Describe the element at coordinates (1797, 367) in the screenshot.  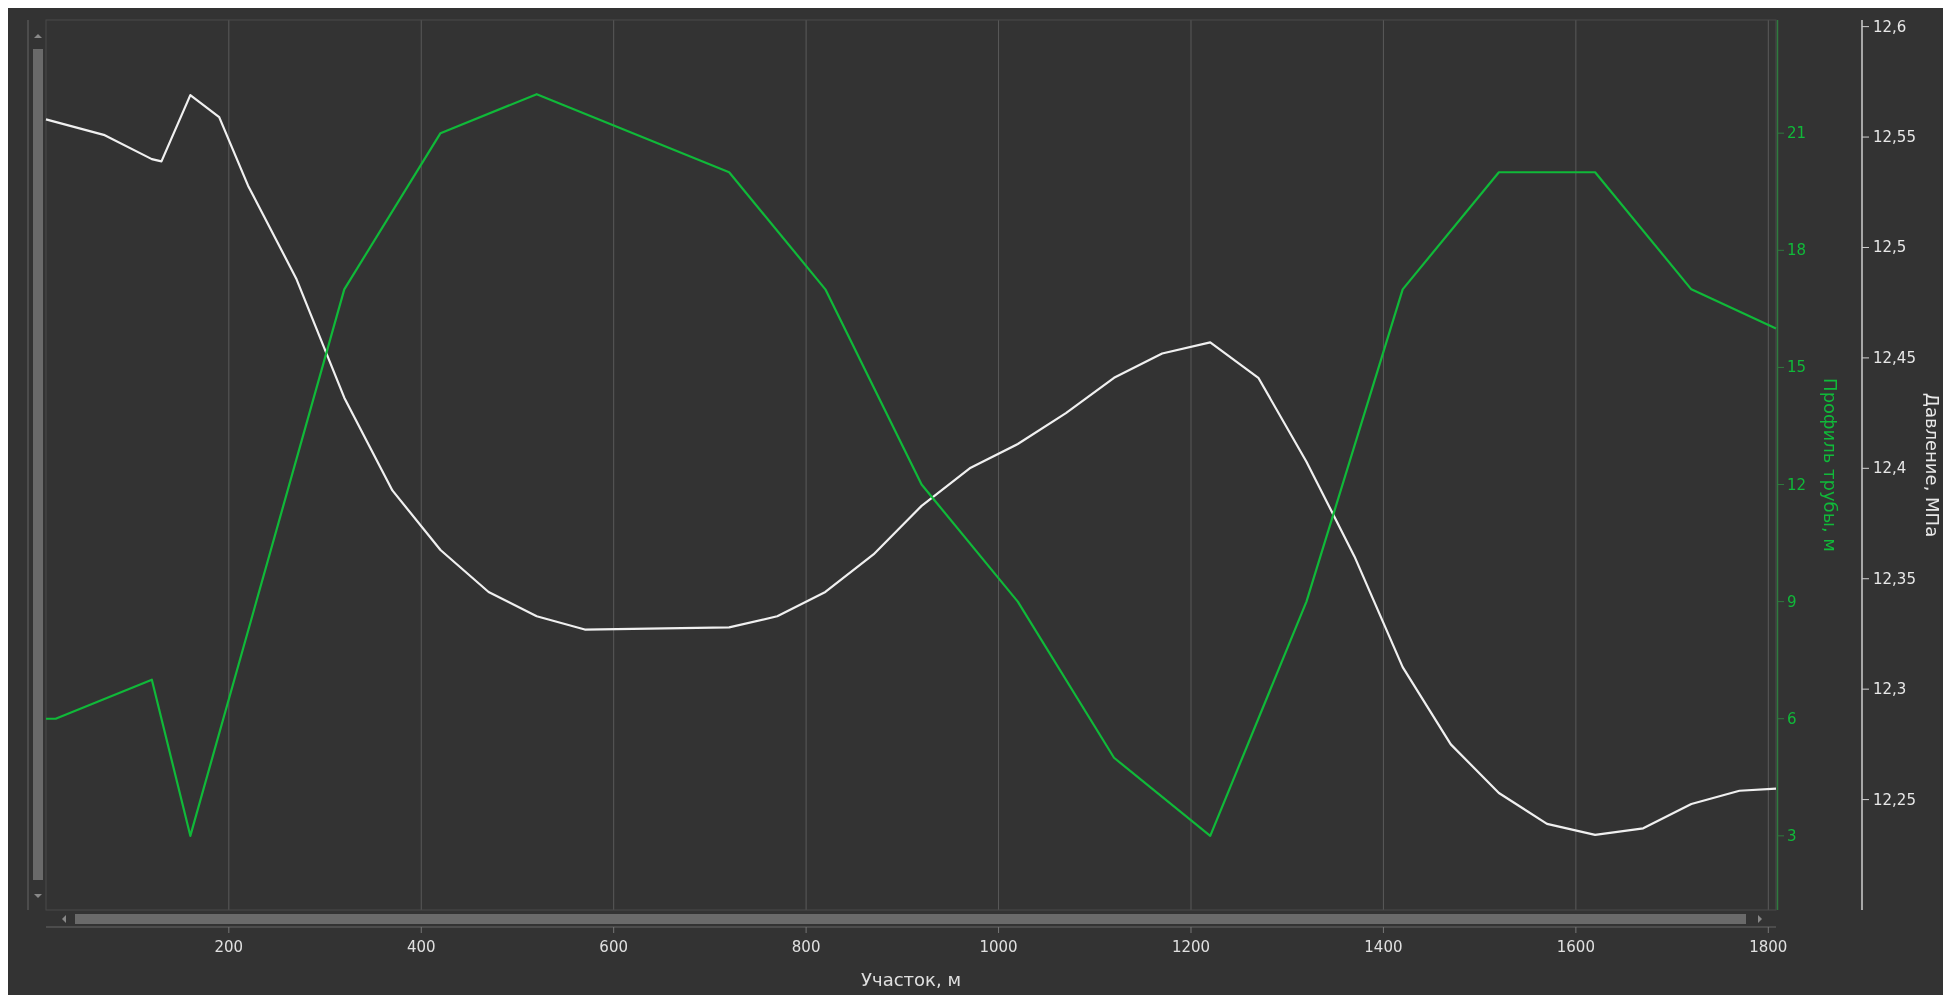
I see `y2-tick-label: 15` at that location.